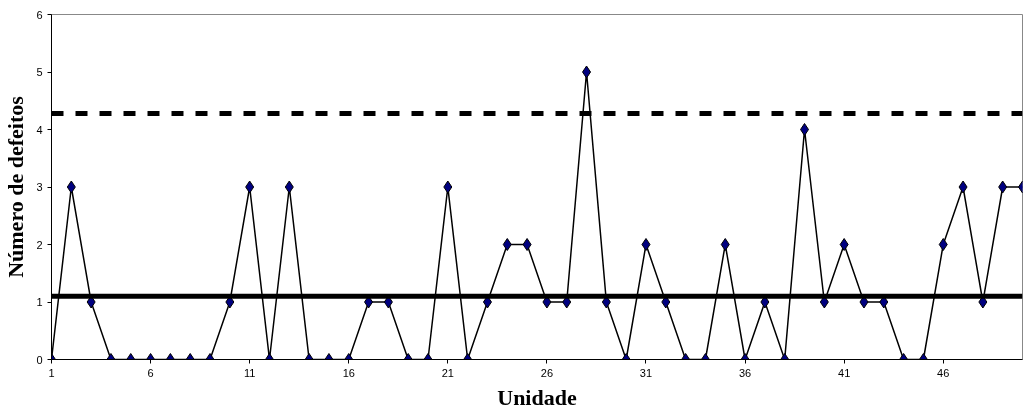  What do you see at coordinates (249, 372) in the screenshot?
I see `x-tick-label: 11` at bounding box center [249, 372].